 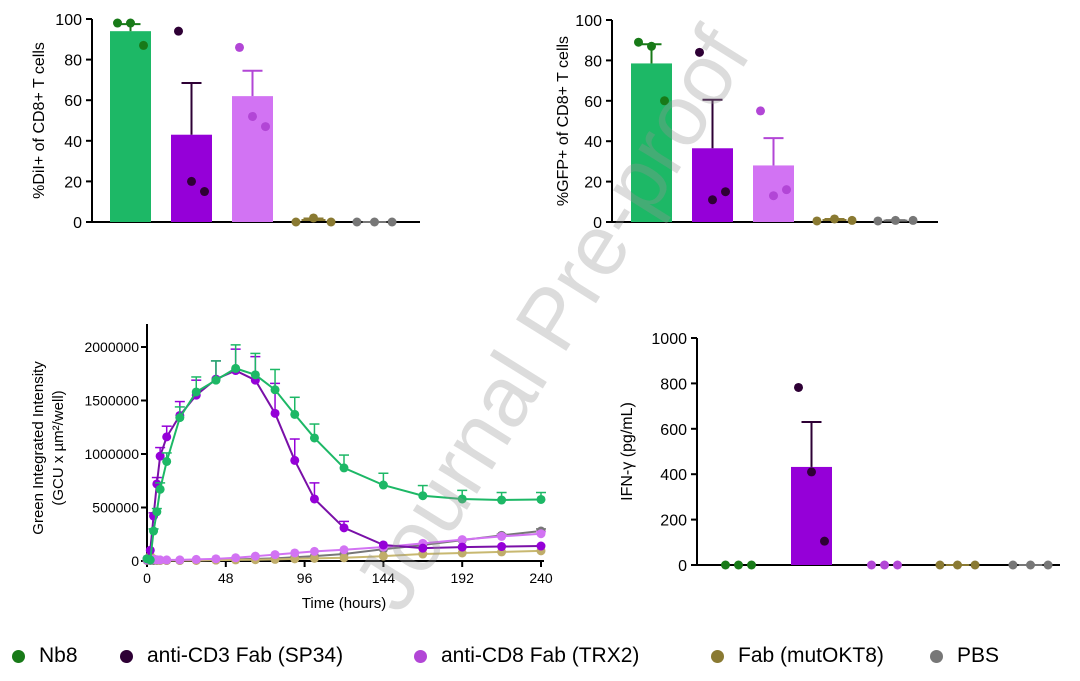 I want to click on y-tick-label: 80, so click(x=593, y=61).